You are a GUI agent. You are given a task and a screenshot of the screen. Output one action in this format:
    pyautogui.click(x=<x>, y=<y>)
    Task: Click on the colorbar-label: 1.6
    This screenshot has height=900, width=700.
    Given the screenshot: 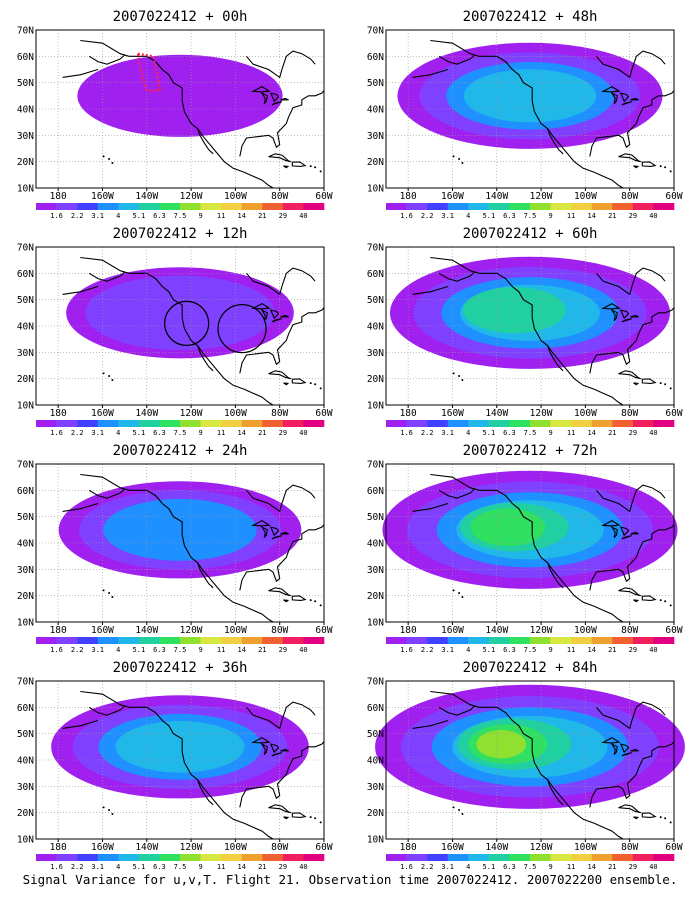 What is the action you would take?
    pyautogui.click(x=406, y=867)
    